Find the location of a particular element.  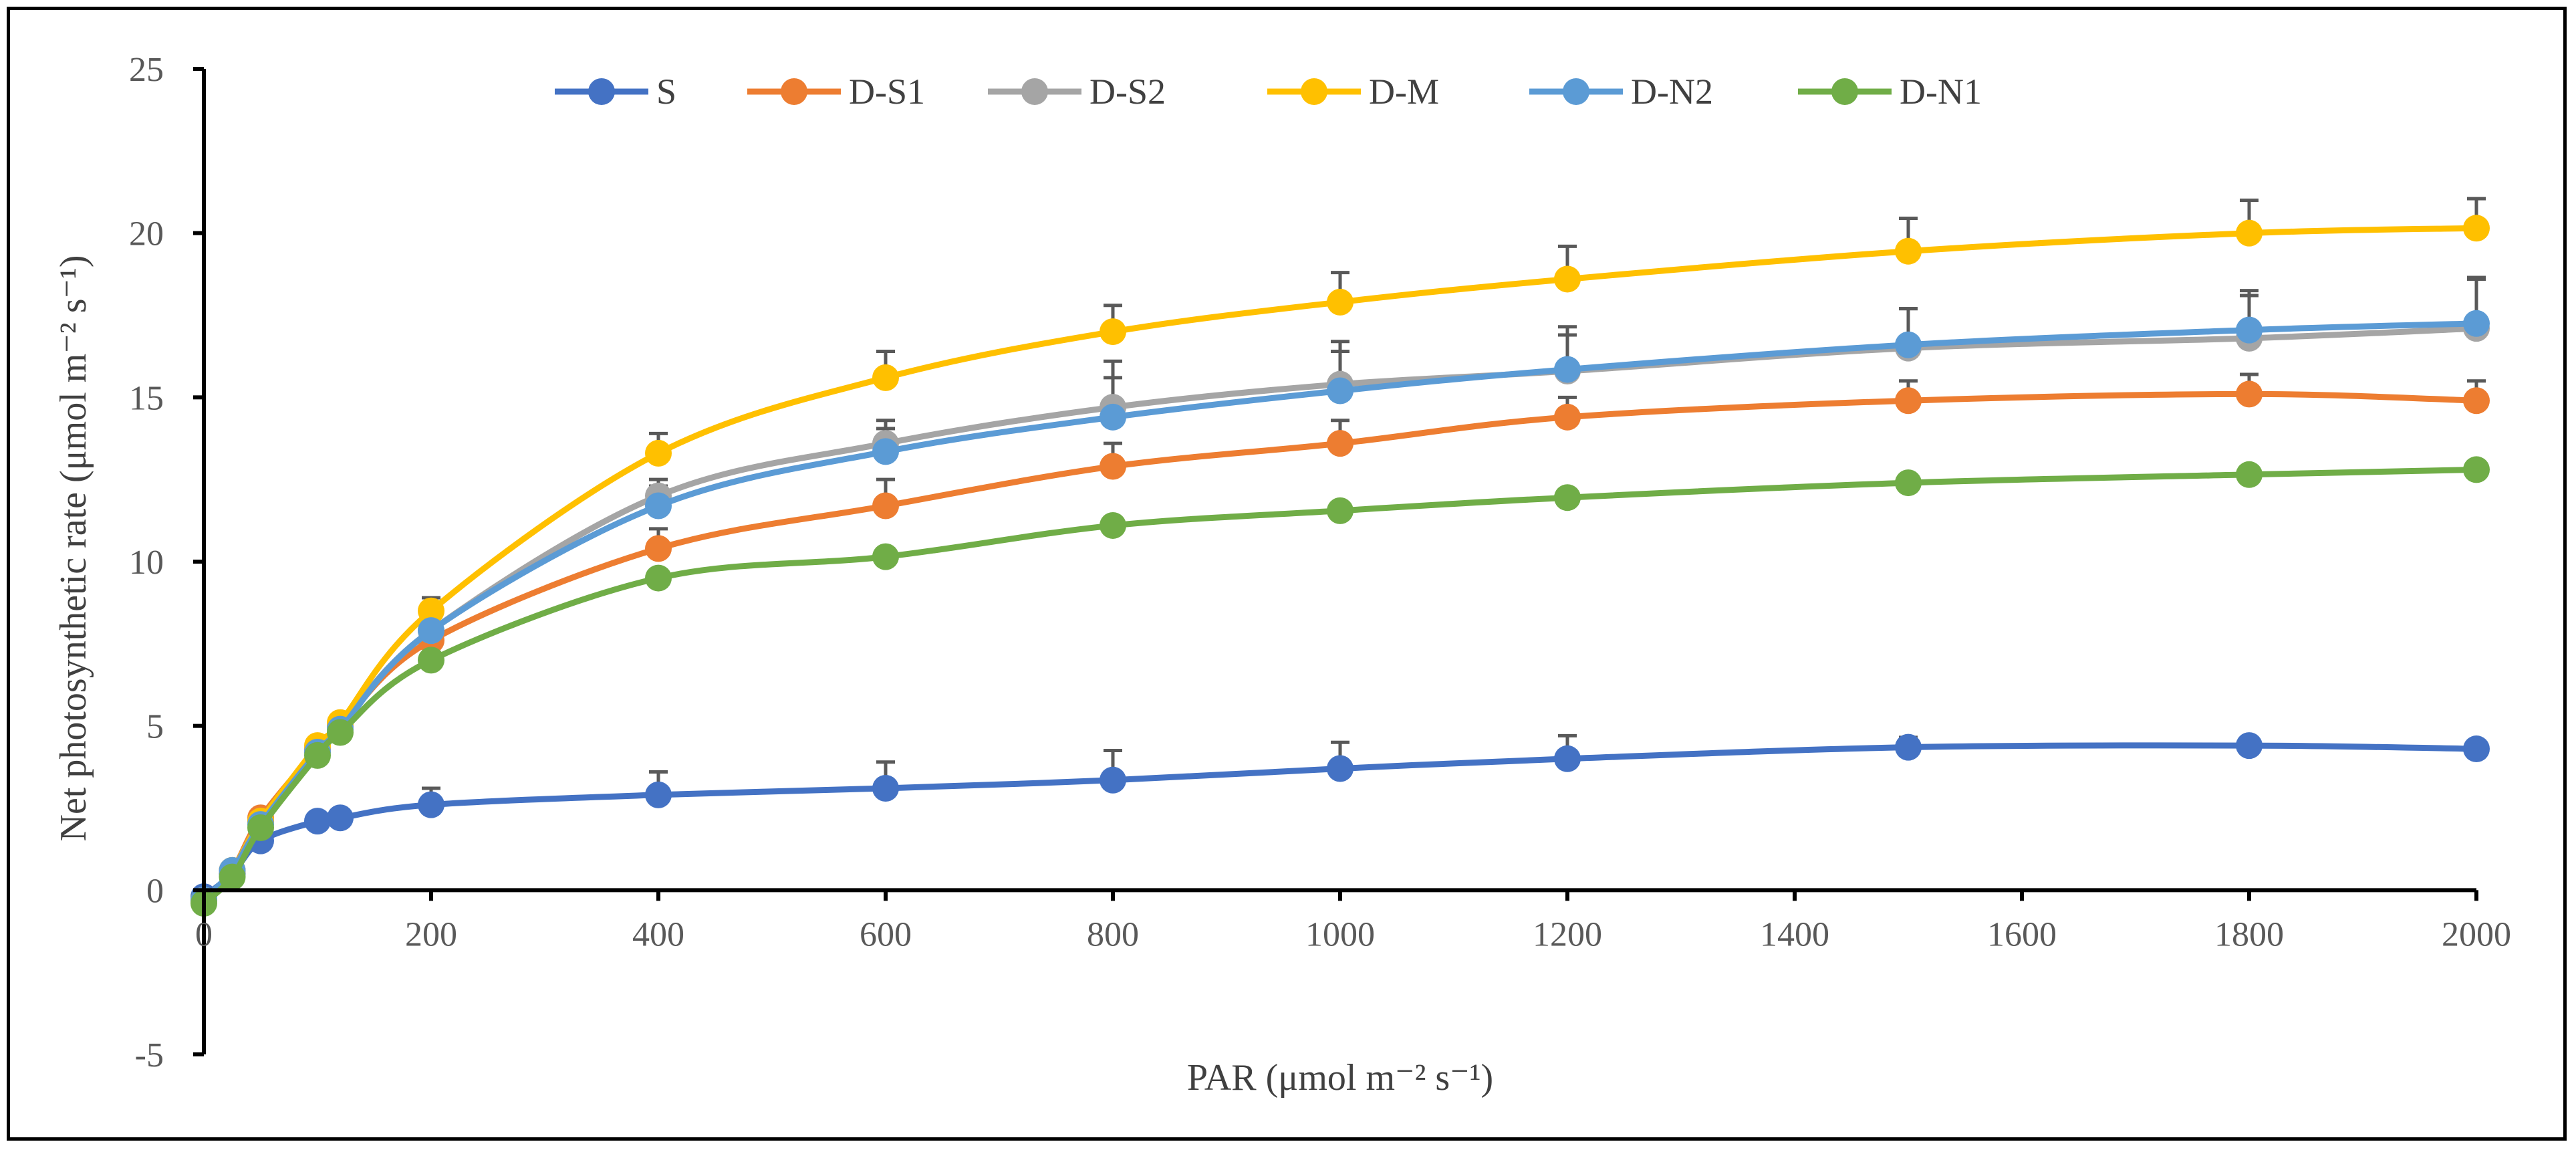

y-tick-label: 0 is located at coordinates (155, 891).